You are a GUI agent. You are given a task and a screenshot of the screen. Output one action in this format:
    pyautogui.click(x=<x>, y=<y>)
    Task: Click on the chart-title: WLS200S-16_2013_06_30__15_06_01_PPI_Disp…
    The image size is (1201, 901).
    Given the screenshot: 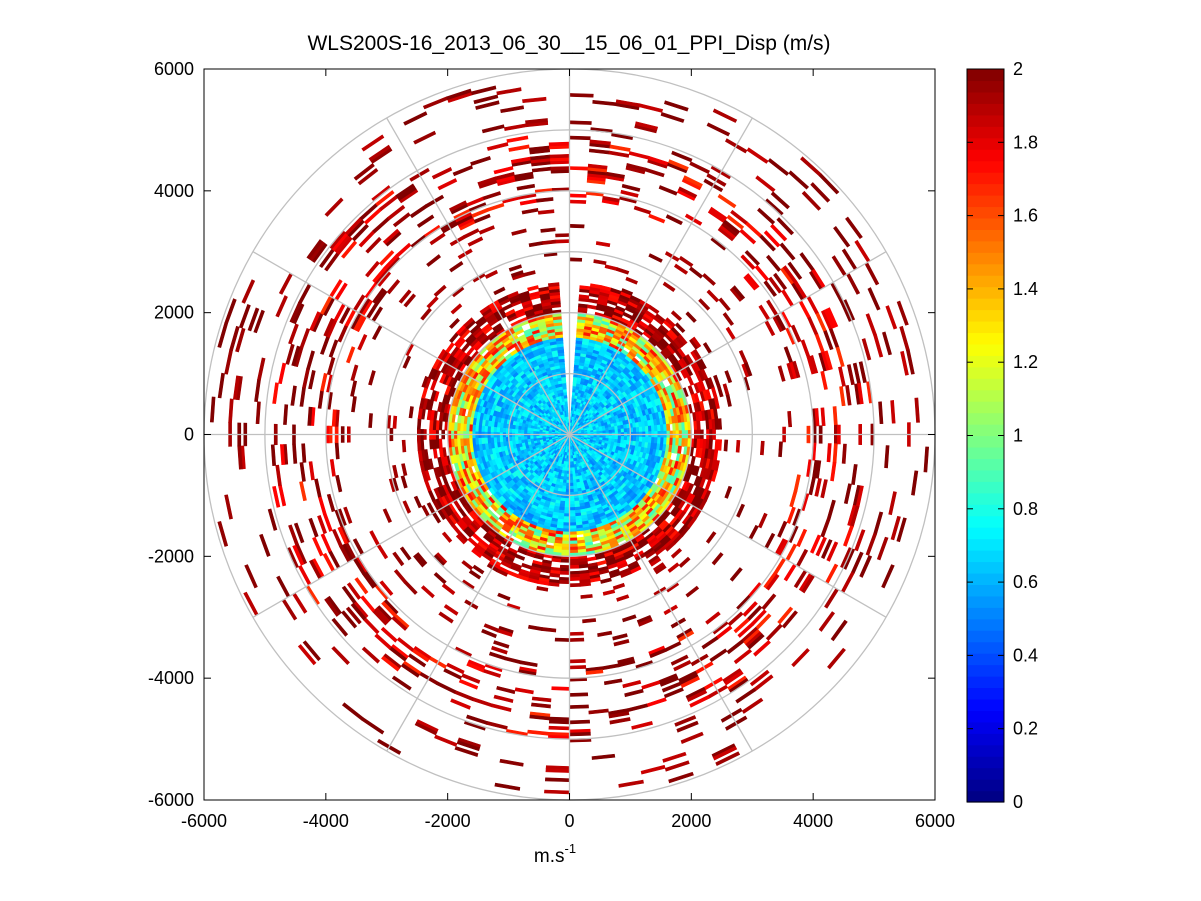 What is the action you would take?
    pyautogui.click(x=568, y=43)
    